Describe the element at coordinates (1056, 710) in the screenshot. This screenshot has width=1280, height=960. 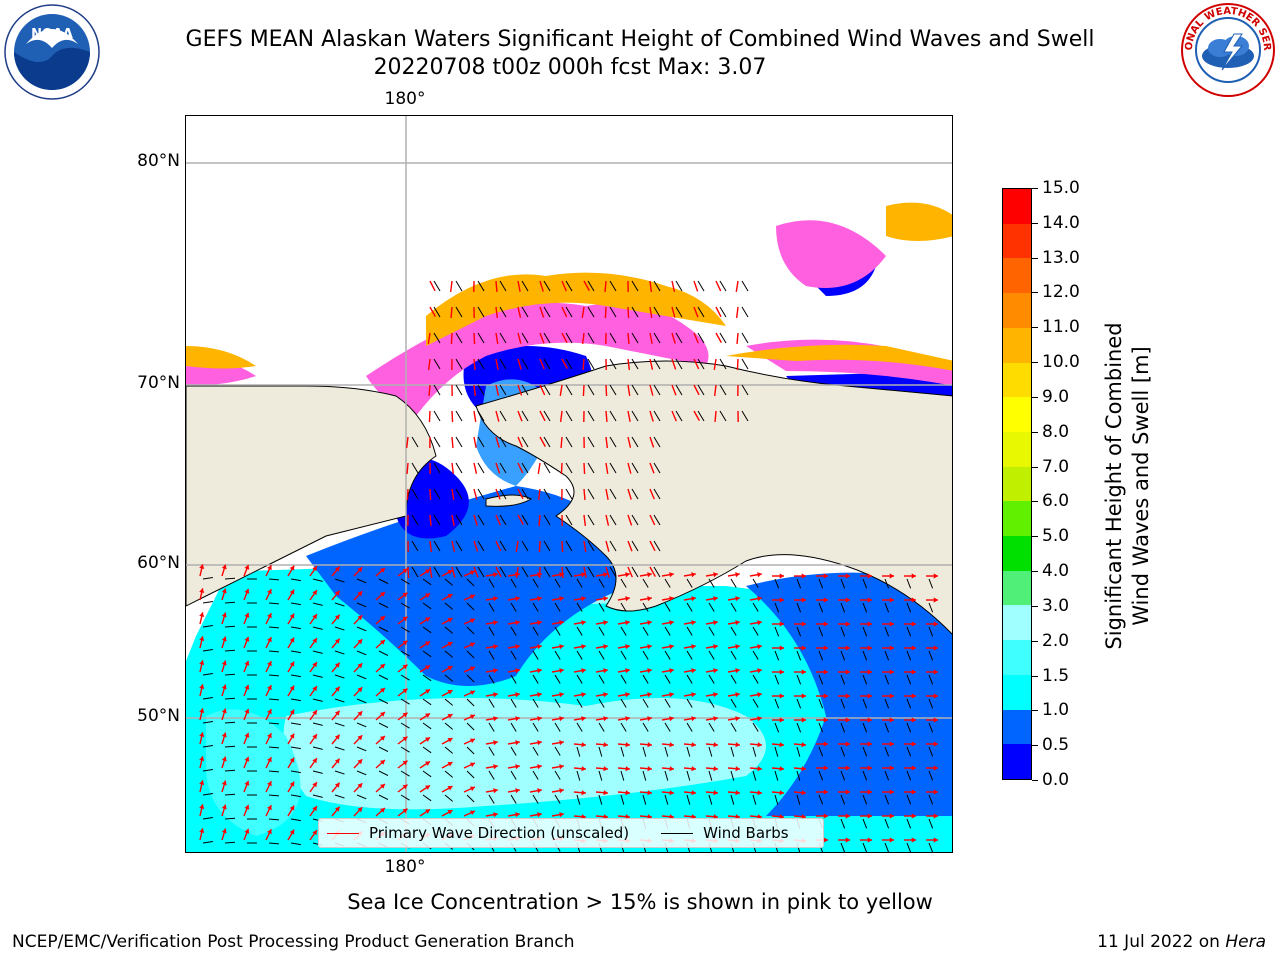
I see `colorbar-tick-label: 1.0` at that location.